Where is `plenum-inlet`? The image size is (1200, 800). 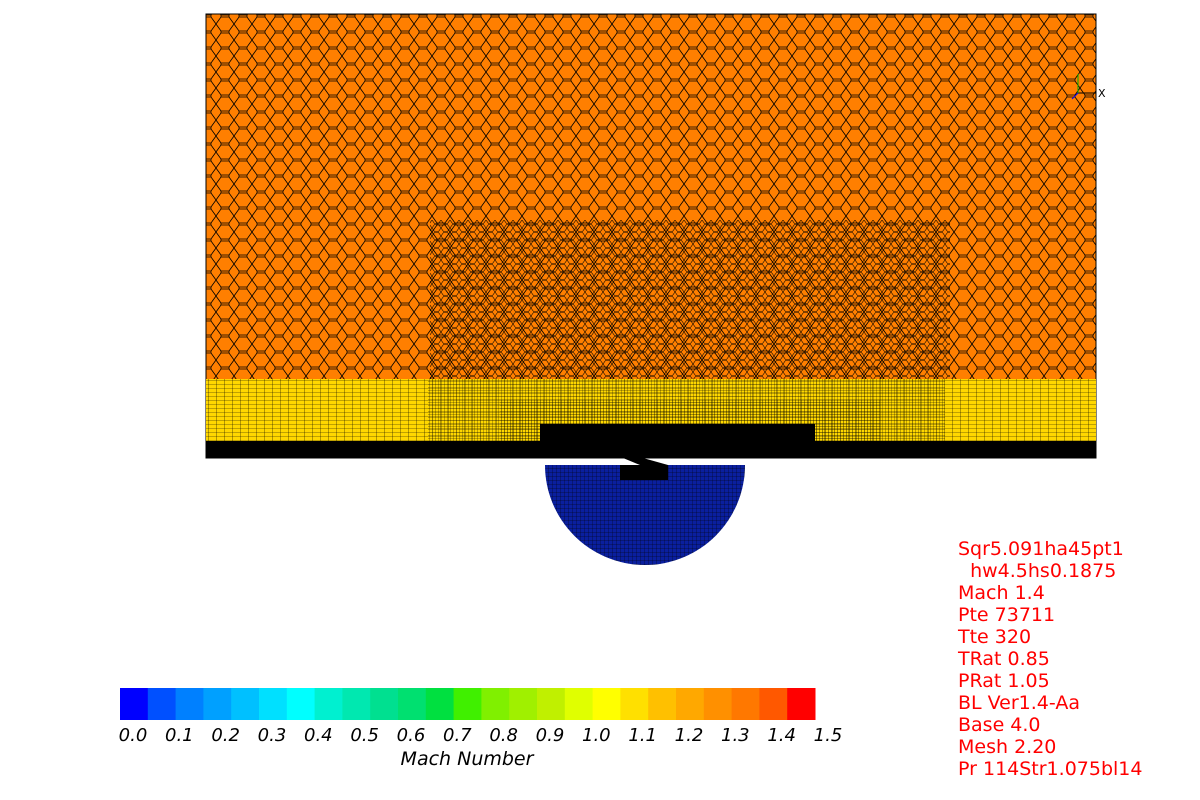
plenum-inlet is located at coordinates (644, 472).